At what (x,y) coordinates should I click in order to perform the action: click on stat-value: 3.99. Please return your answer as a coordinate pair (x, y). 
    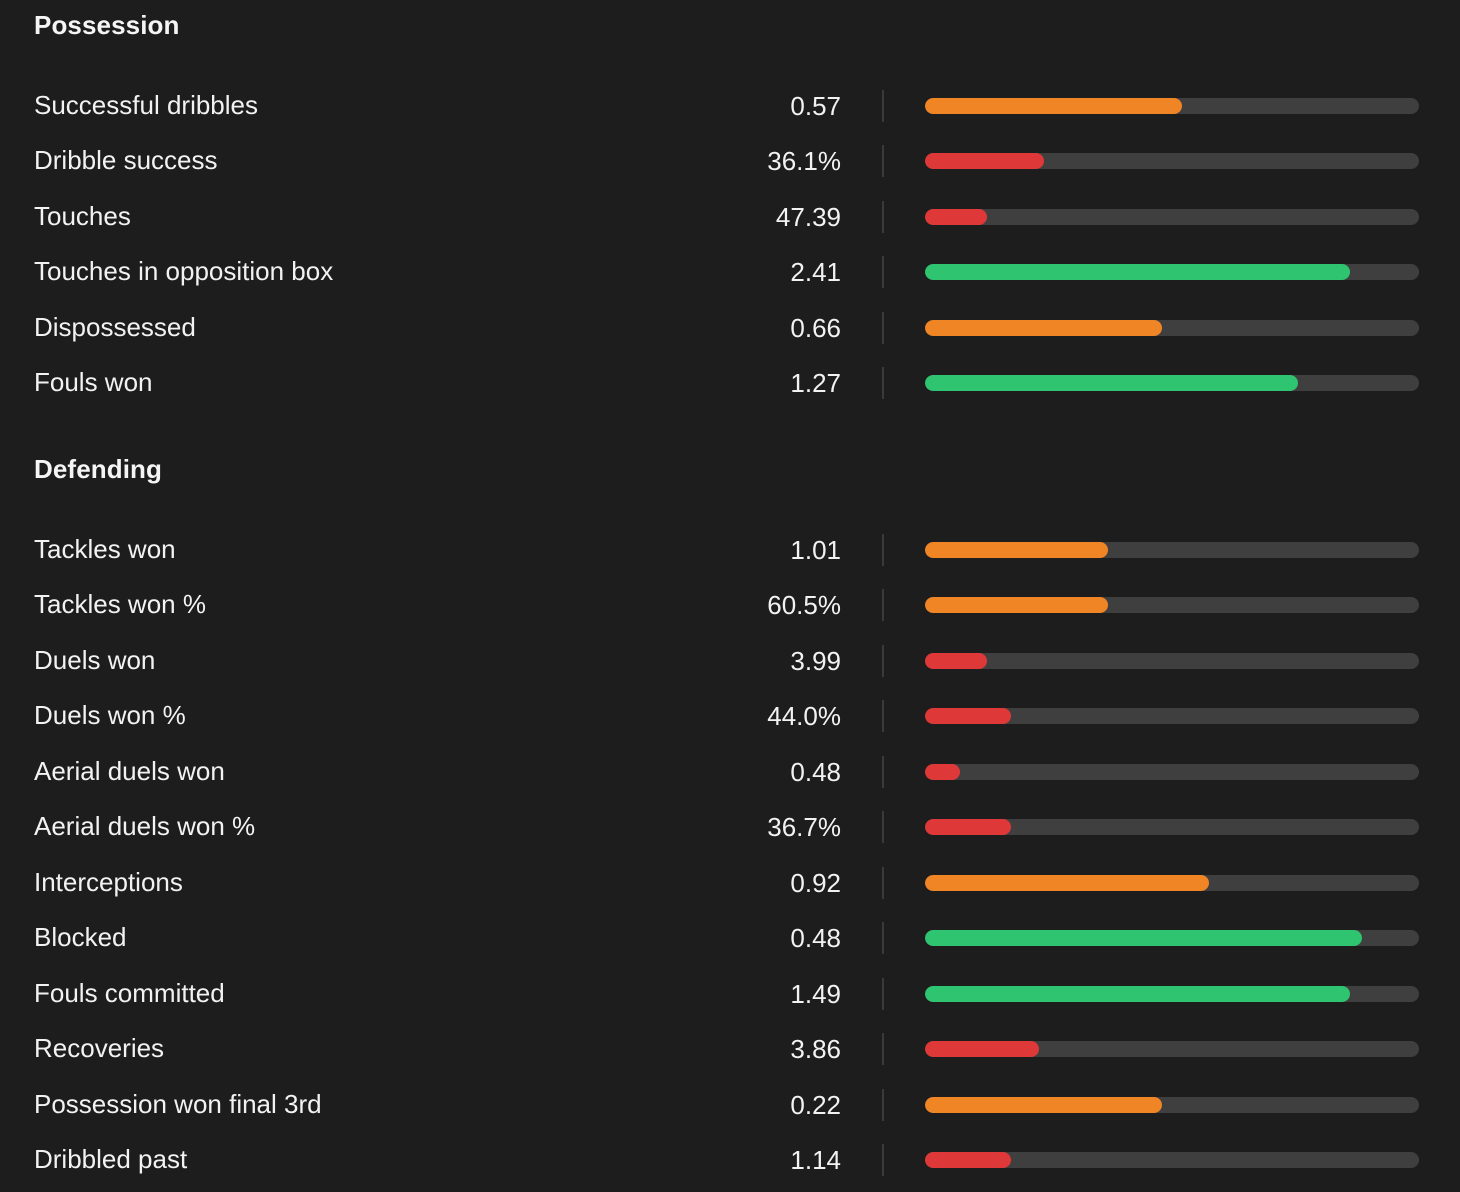
    Looking at the image, I should click on (815, 661).